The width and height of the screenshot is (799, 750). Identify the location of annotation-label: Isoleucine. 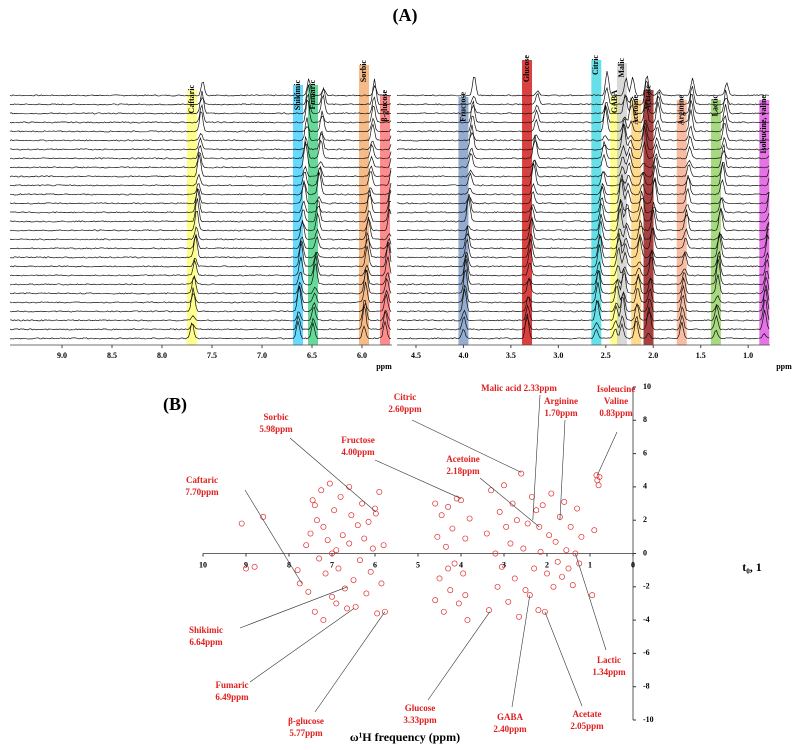
(616, 389).